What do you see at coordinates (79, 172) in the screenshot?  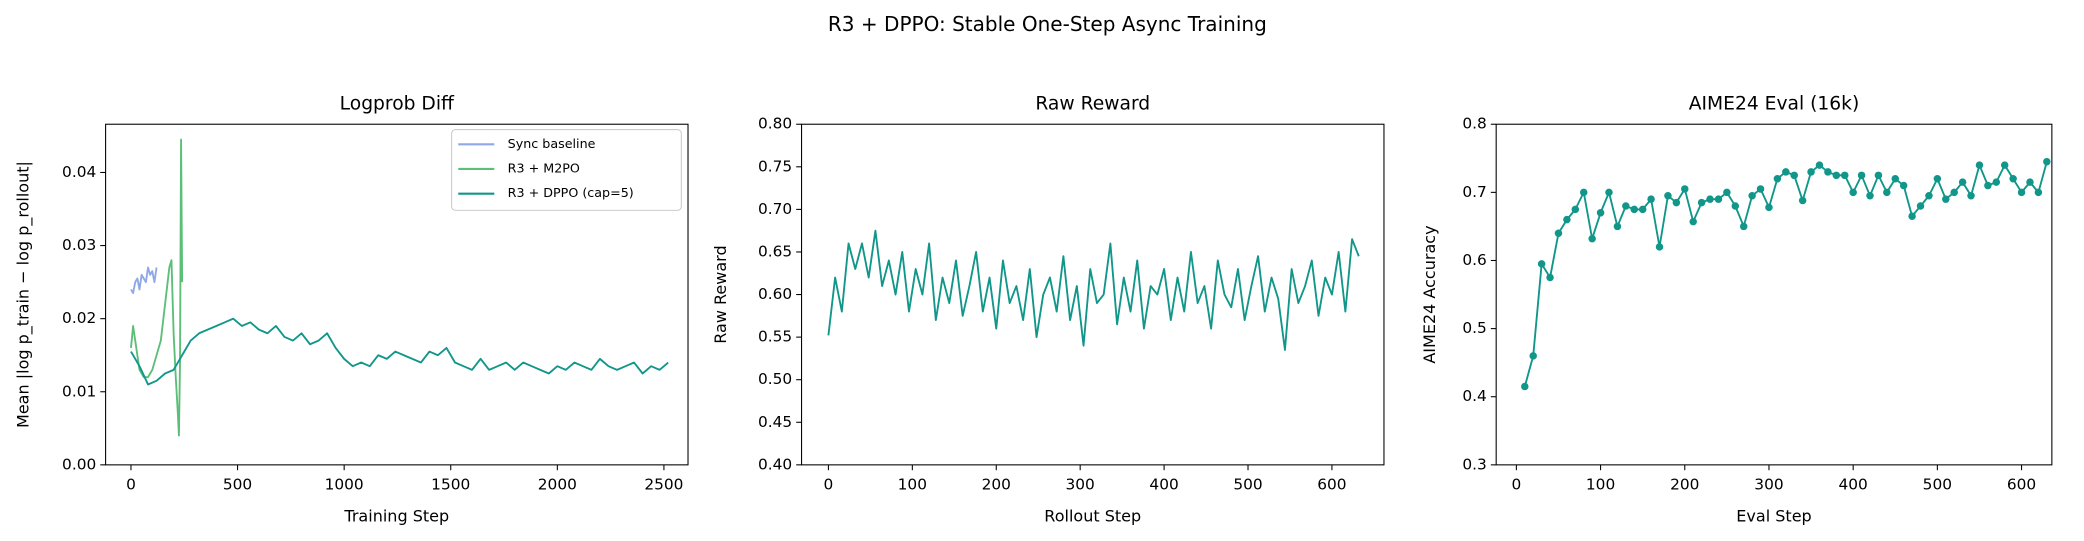 I see `y-tick-label: 0.04` at bounding box center [79, 172].